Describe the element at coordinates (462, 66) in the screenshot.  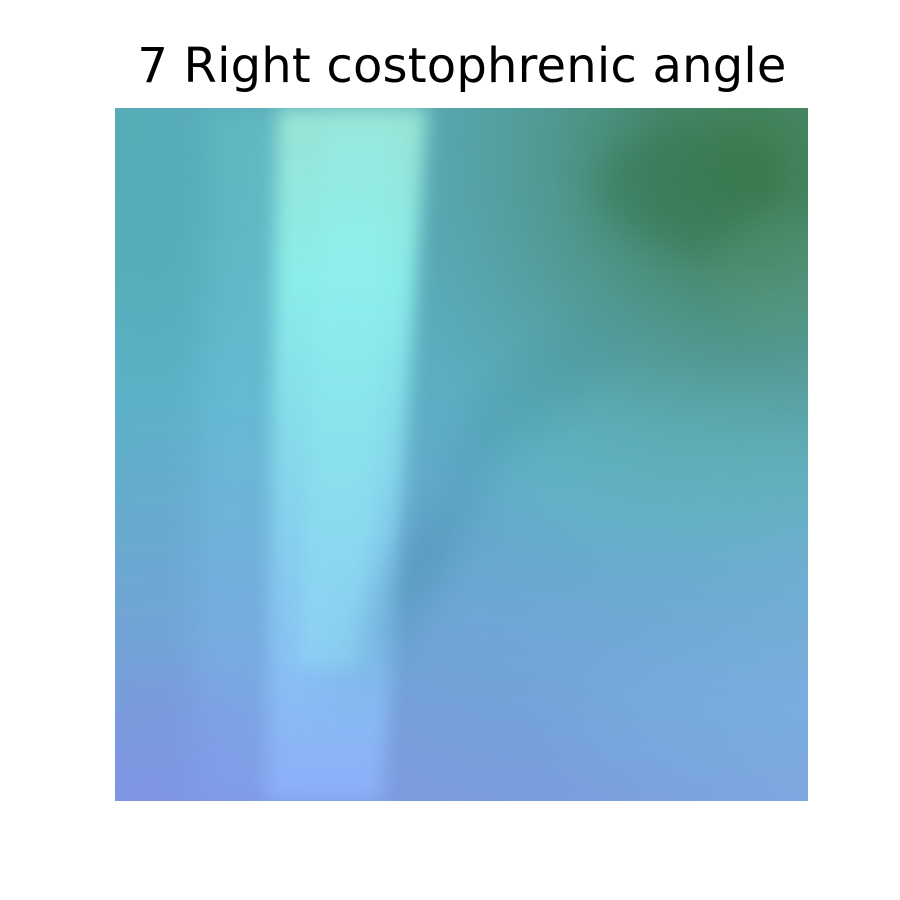
I see `figure-title: 7 Right costophrenic angle` at that location.